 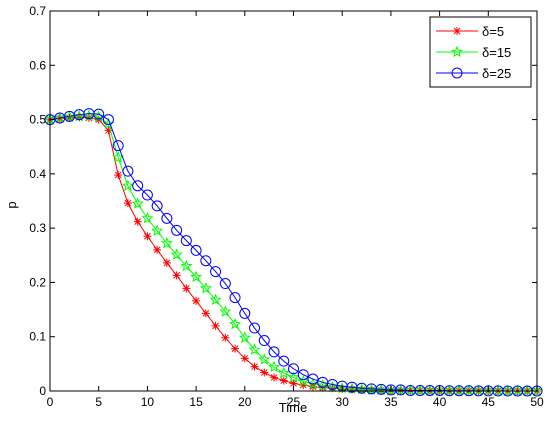 What do you see at coordinates (37, 174) in the screenshot?
I see `y-tick-label: 0.4` at bounding box center [37, 174].